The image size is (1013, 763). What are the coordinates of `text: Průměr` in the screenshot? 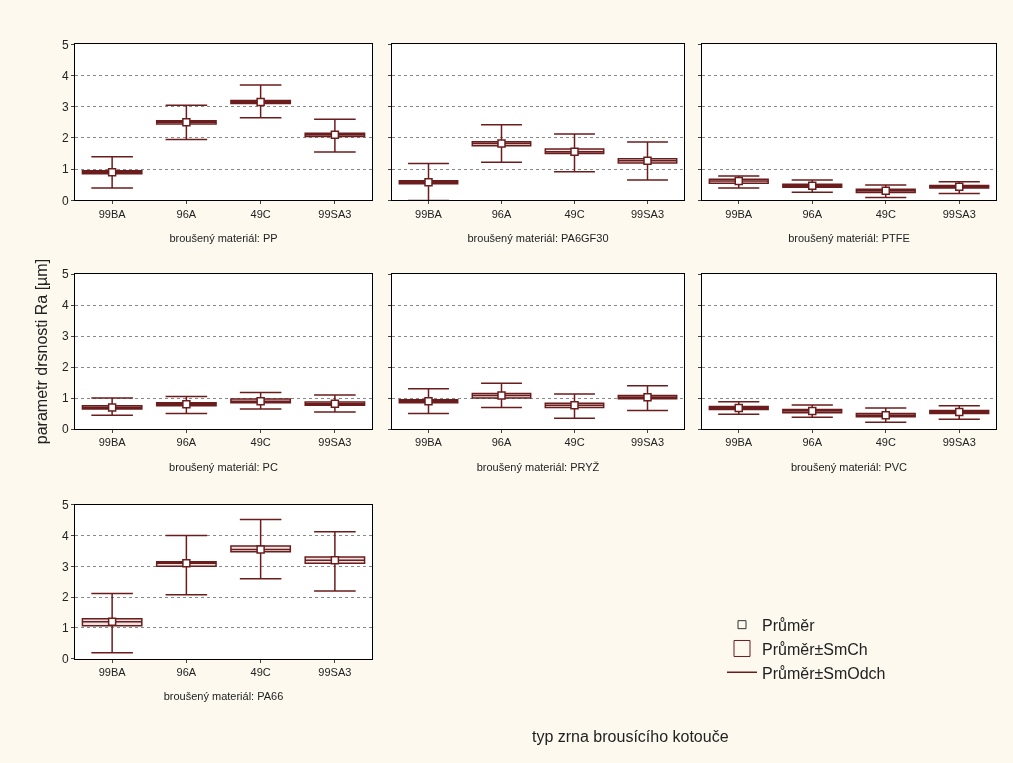 It's located at (789, 625).